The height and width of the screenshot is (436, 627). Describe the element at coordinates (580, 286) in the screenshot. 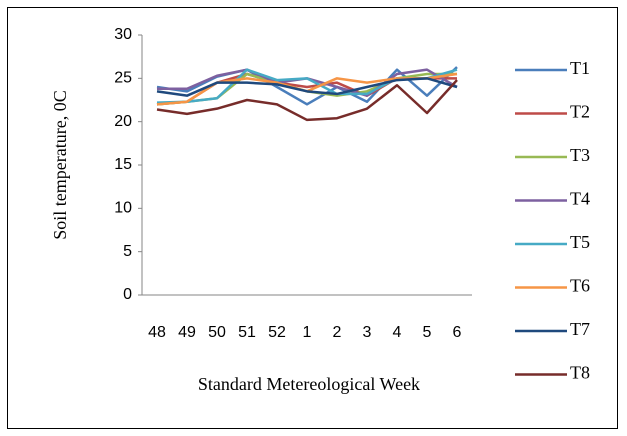

I see `legend-label: T6` at that location.